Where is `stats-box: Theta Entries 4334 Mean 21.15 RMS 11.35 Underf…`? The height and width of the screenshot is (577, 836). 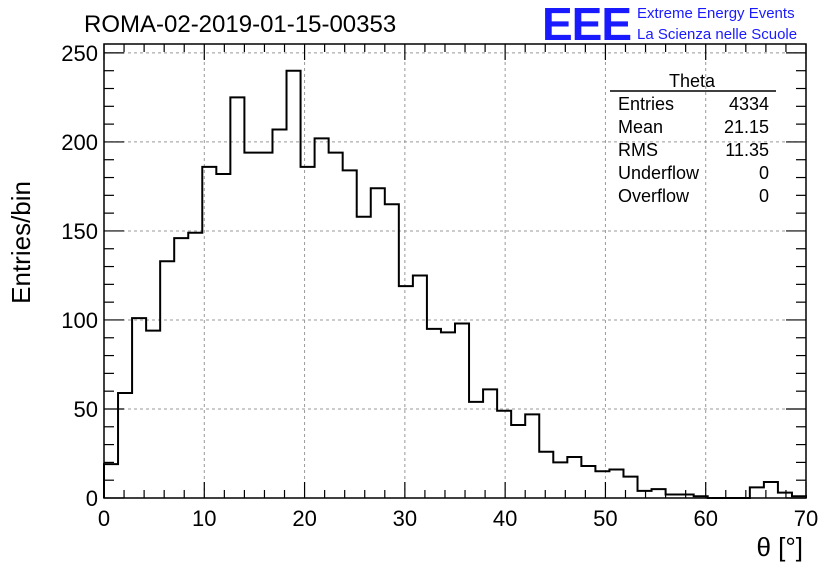 stats-box: Theta Entries 4334 Mean 21.15 RMS 11.35 Underf… is located at coordinates (693, 138).